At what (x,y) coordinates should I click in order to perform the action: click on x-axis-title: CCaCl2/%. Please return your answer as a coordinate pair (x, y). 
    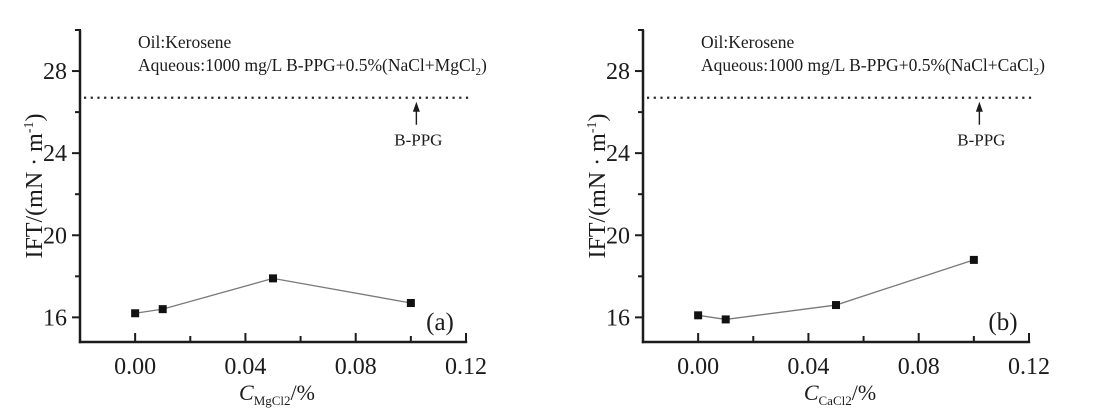
    Looking at the image, I should click on (840, 394).